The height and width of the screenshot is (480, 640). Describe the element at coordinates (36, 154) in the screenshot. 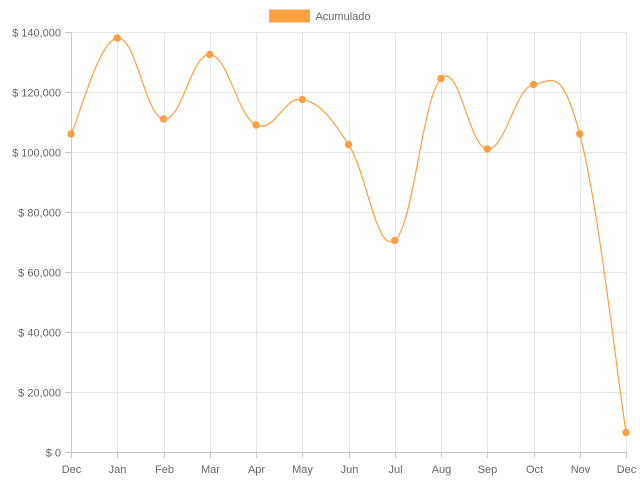

I see `y-tick-label: $ 100,000` at that location.